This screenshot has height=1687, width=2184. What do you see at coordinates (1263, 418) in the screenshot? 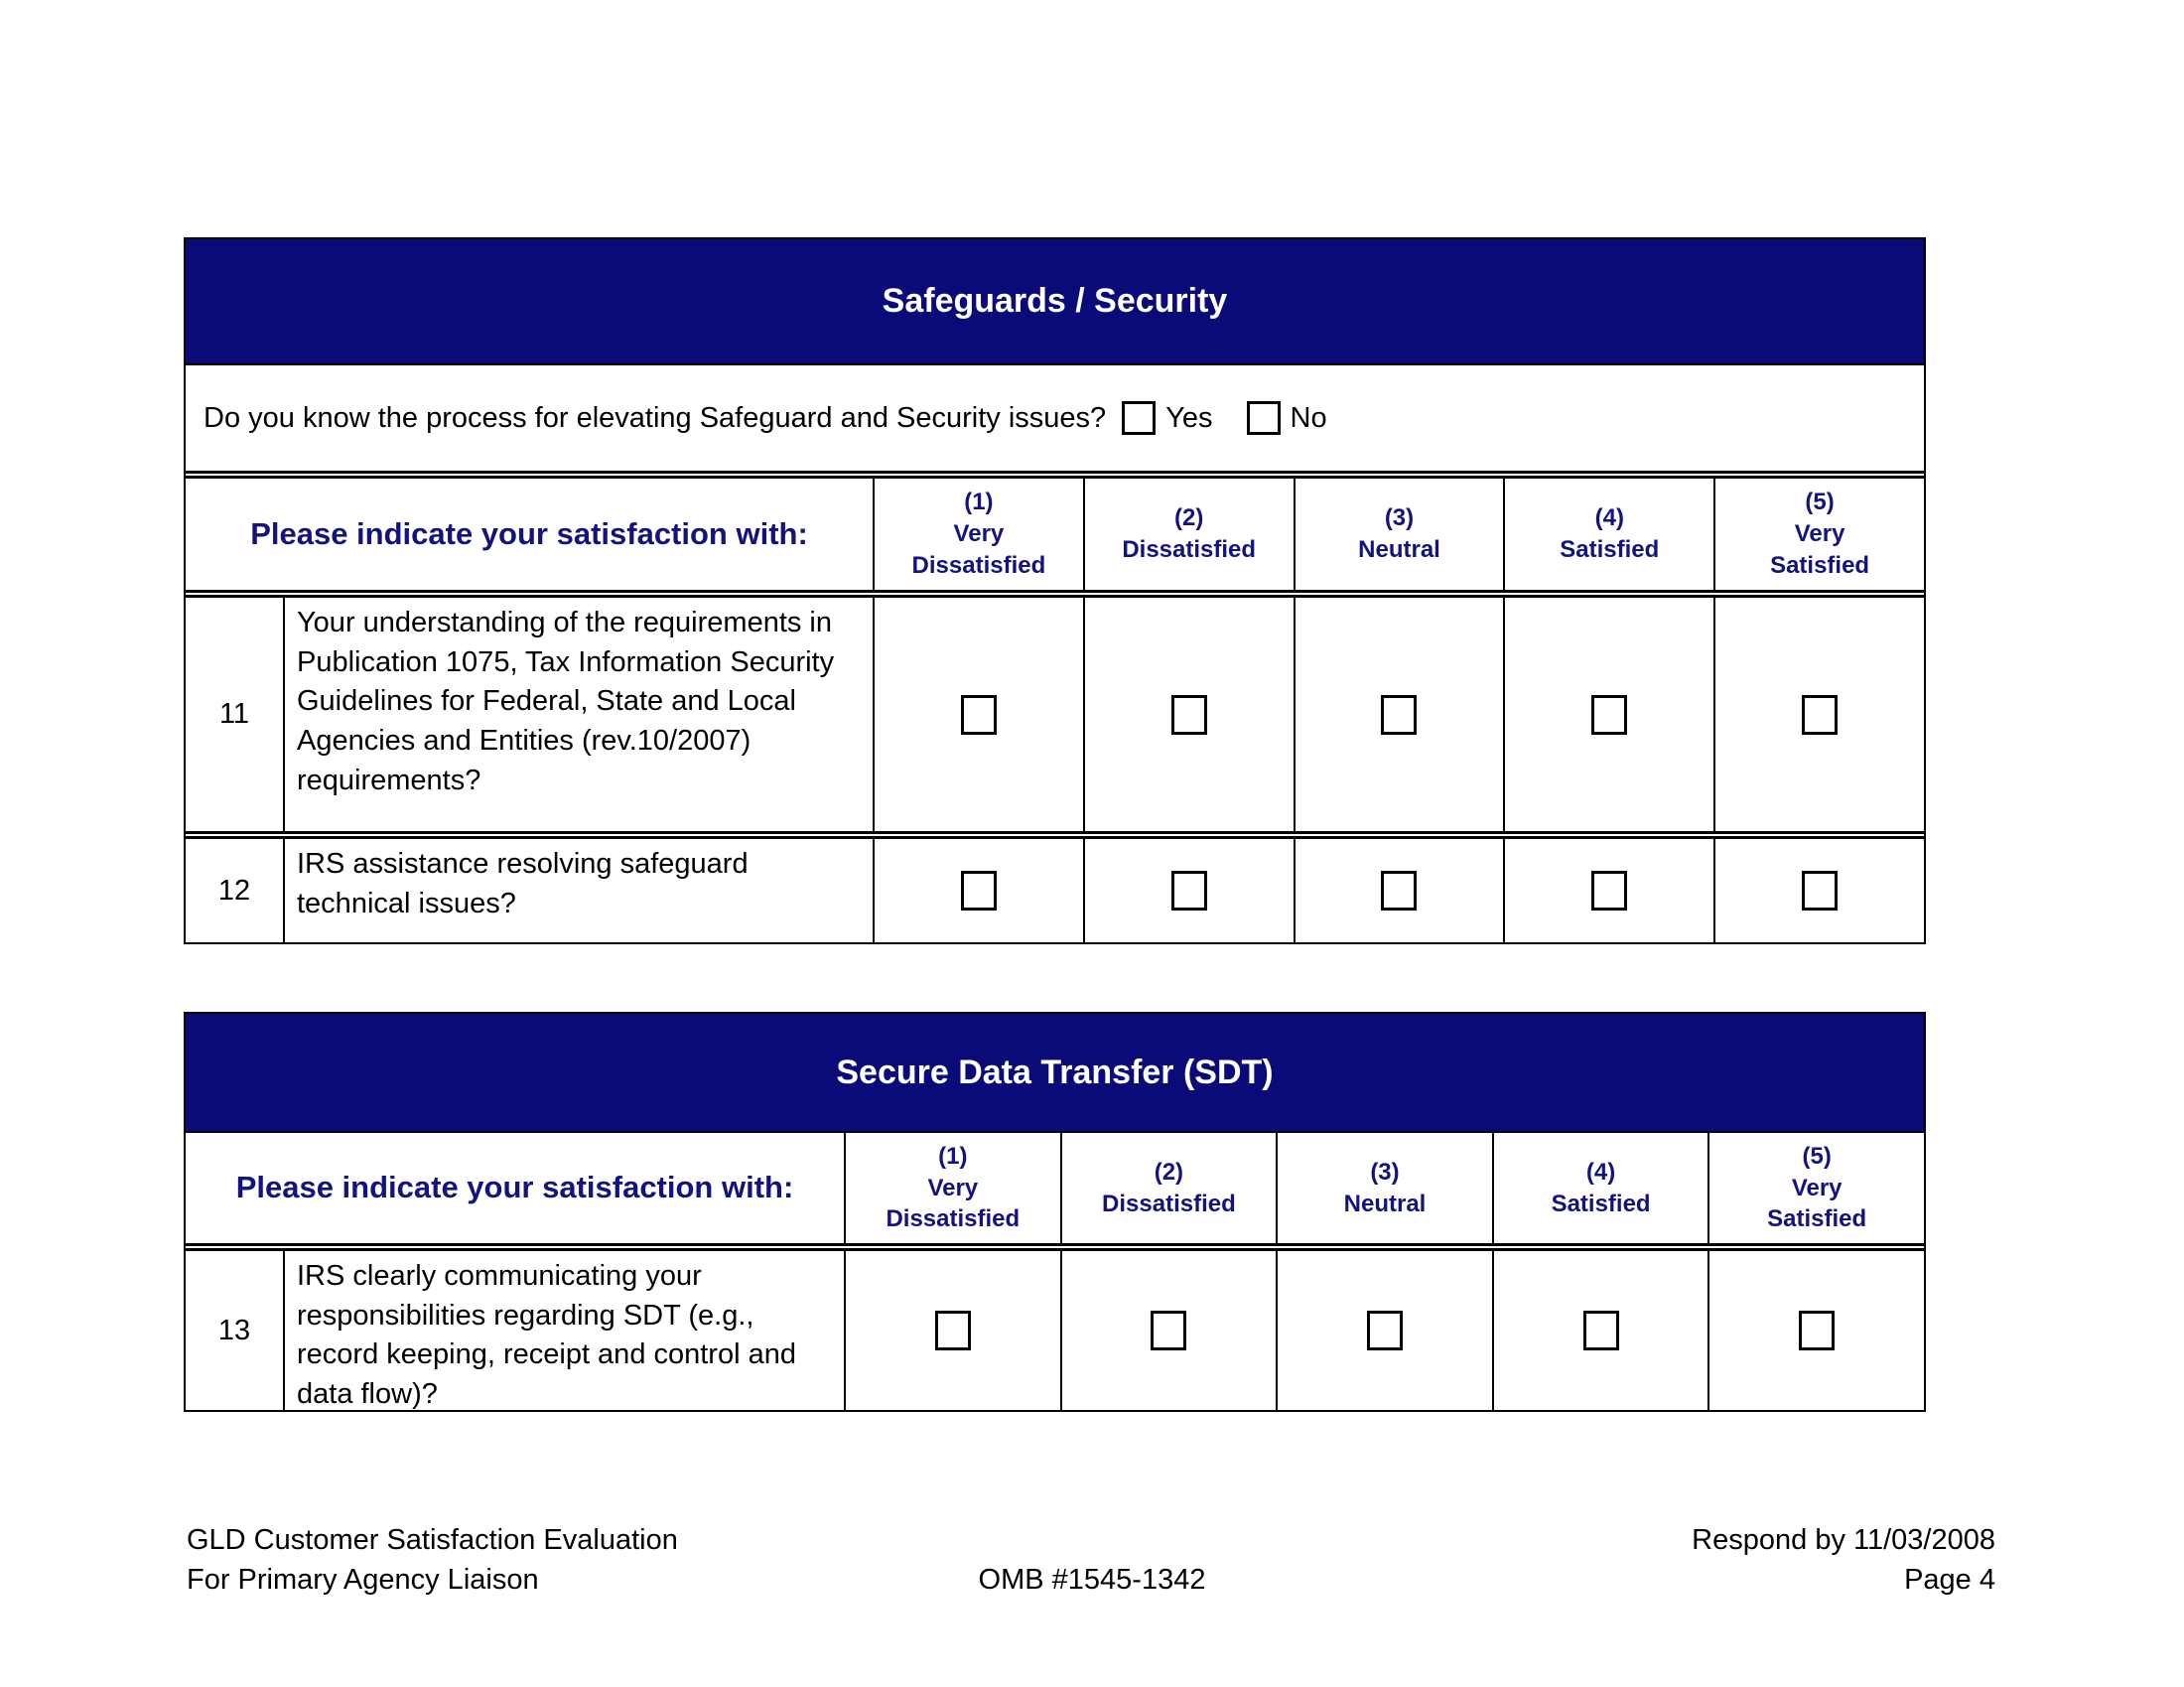
I see `checkbox-no` at bounding box center [1263, 418].